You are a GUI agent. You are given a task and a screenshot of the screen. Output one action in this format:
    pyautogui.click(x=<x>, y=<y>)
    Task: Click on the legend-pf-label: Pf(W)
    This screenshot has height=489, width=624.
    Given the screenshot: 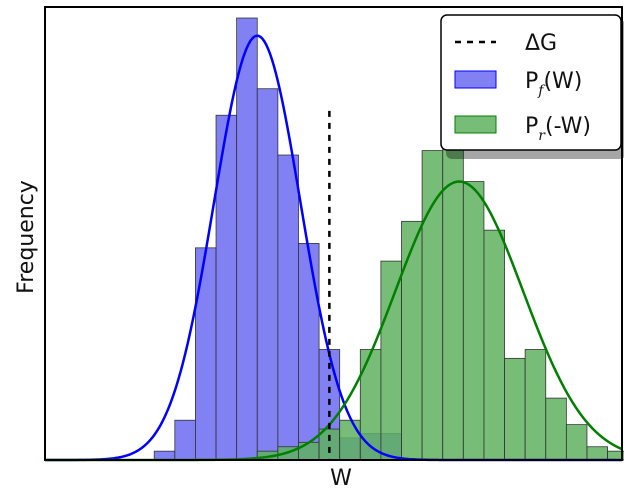 What is the action you would take?
    pyautogui.click(x=553, y=84)
    